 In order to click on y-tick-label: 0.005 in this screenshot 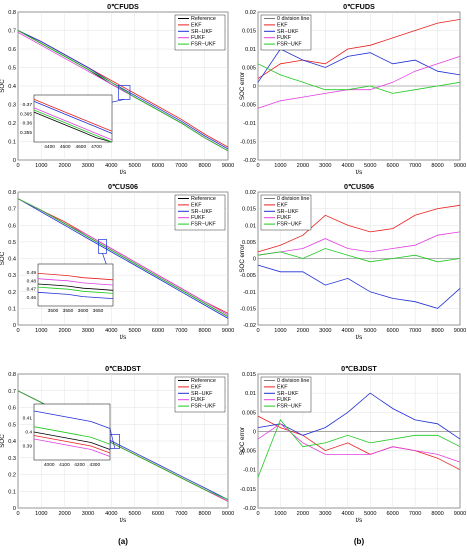, I will do `click(249, 413)`.